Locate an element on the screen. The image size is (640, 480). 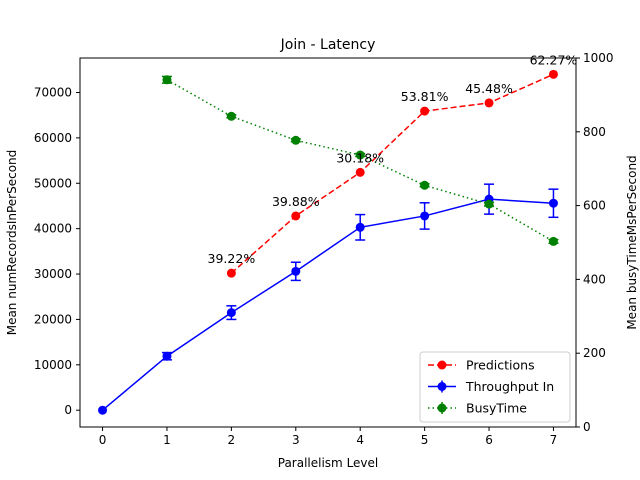
x-tick-label: 6 is located at coordinates (489, 440).